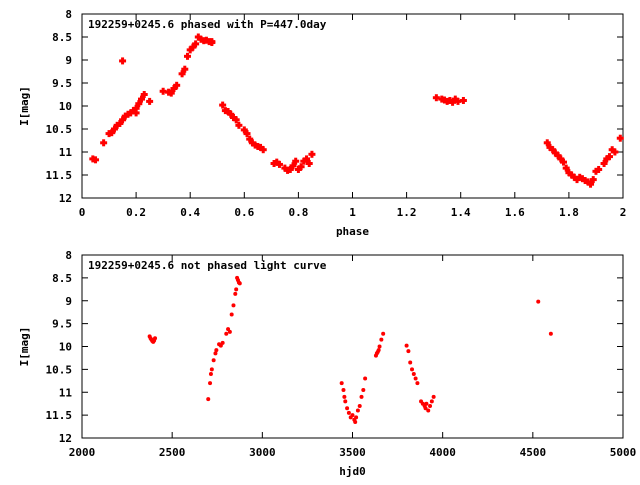  I want to click on x-tick-label: 1.8, so click(569, 212).